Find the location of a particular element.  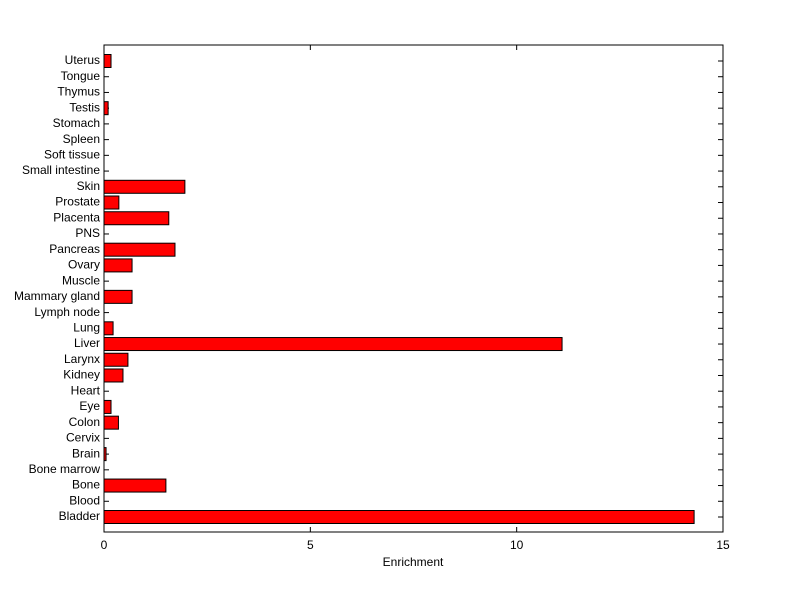

y-tick-label: Lung is located at coordinates (86, 327).